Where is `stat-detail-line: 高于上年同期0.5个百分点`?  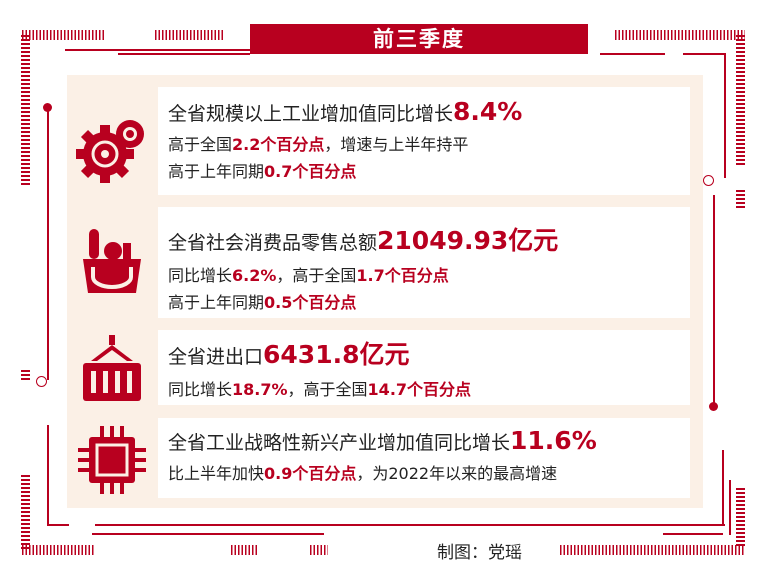
stat-detail-line: 高于上年同期0.5个百分点 is located at coordinates (429, 302).